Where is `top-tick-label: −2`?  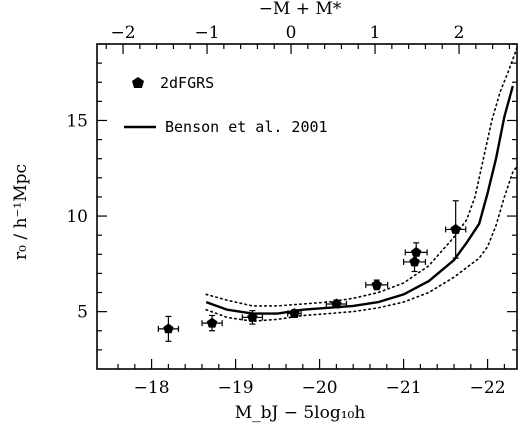
top-tick-label: −2 is located at coordinates (123, 33).